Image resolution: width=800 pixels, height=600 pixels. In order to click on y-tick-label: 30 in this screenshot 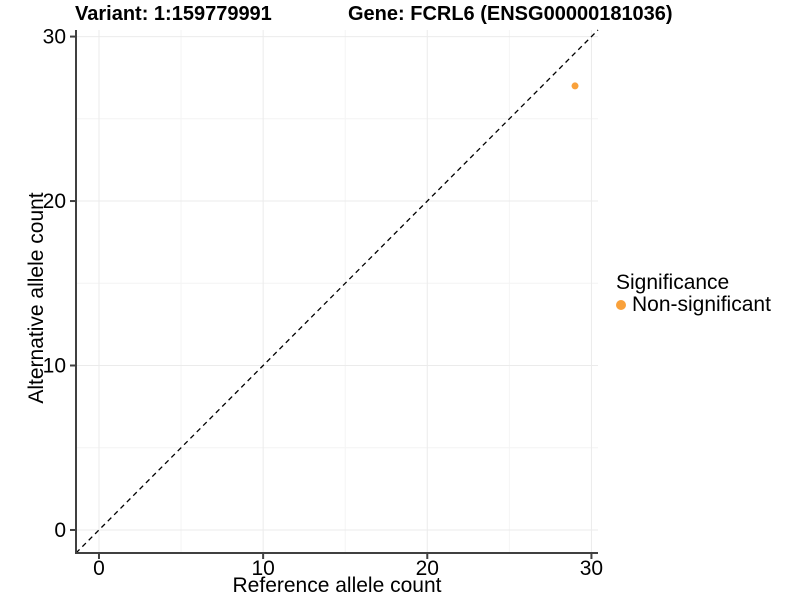, I will do `click(54, 37)`.